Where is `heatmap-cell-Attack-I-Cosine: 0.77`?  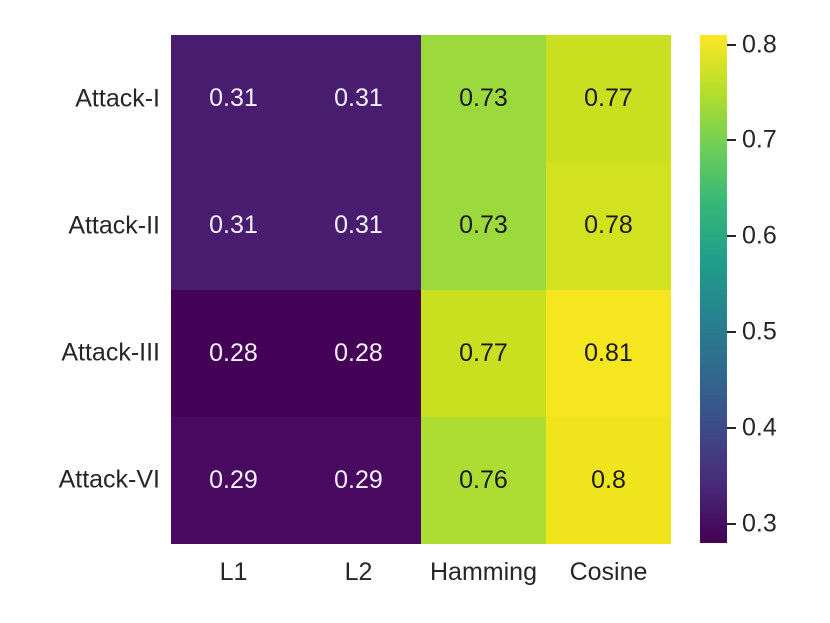 heatmap-cell-Attack-I-Cosine: 0.77 is located at coordinates (608, 99).